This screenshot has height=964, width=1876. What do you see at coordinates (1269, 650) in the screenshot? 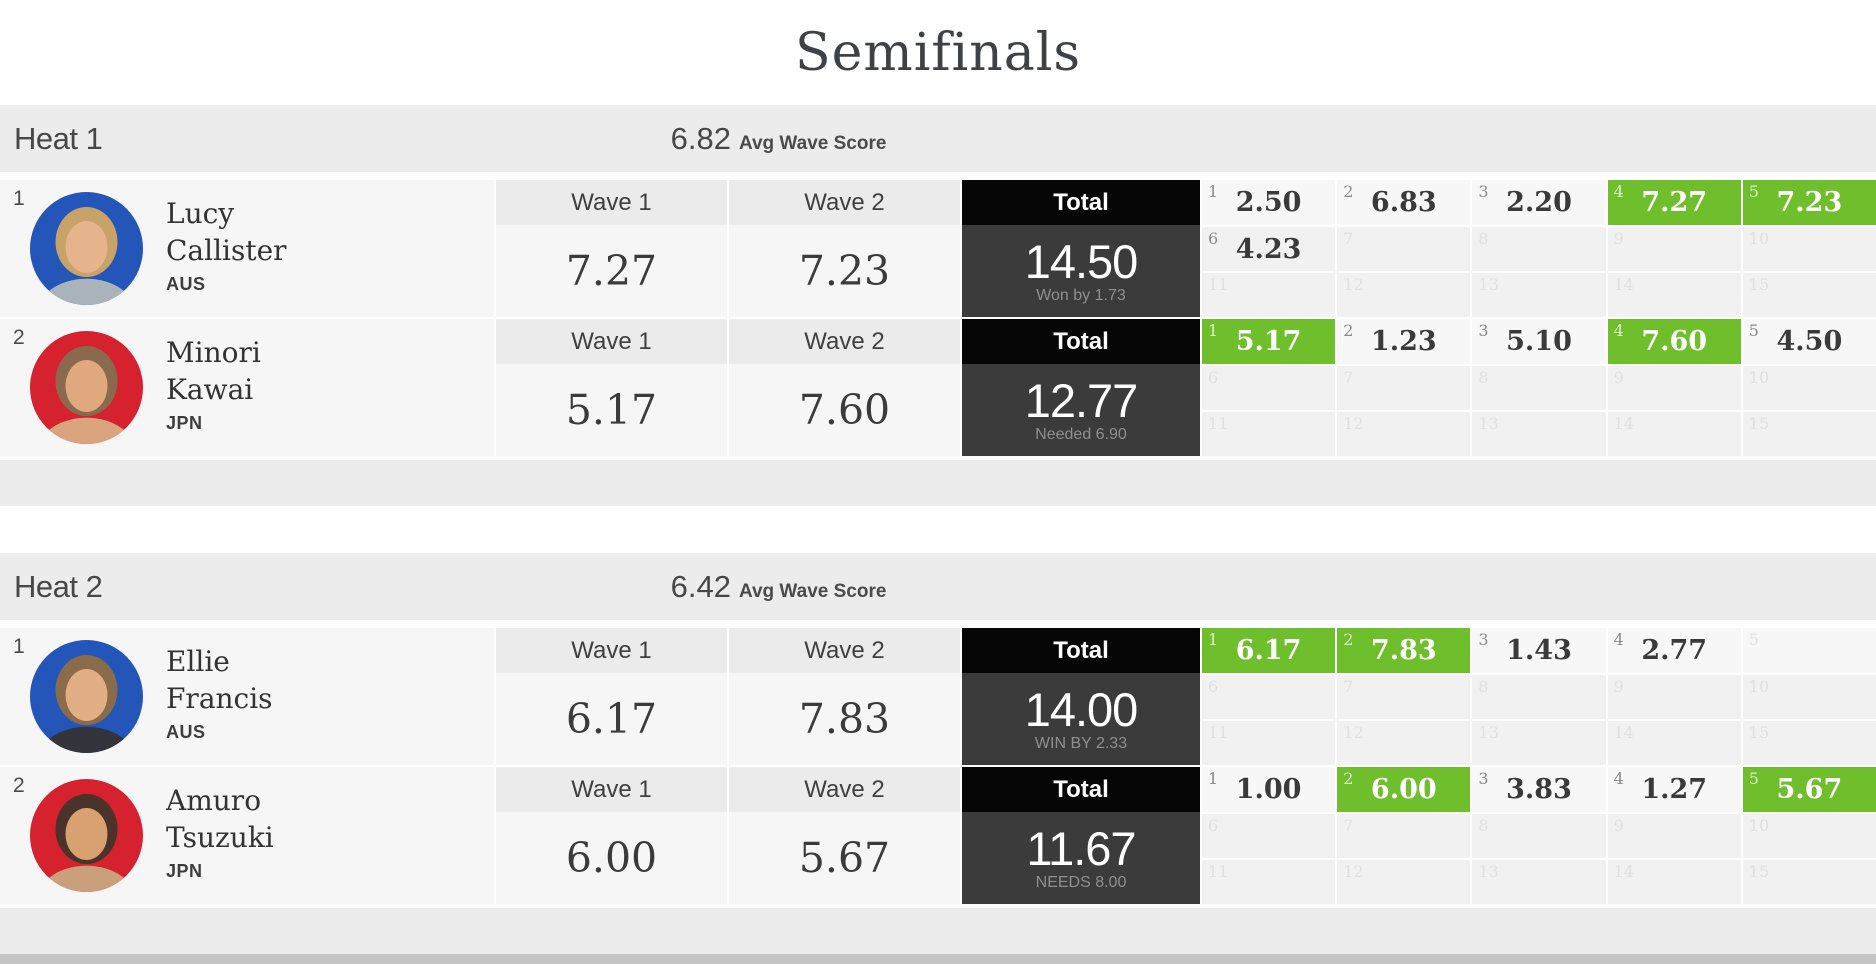
I see `wave-cell: 1 6.17` at bounding box center [1269, 650].